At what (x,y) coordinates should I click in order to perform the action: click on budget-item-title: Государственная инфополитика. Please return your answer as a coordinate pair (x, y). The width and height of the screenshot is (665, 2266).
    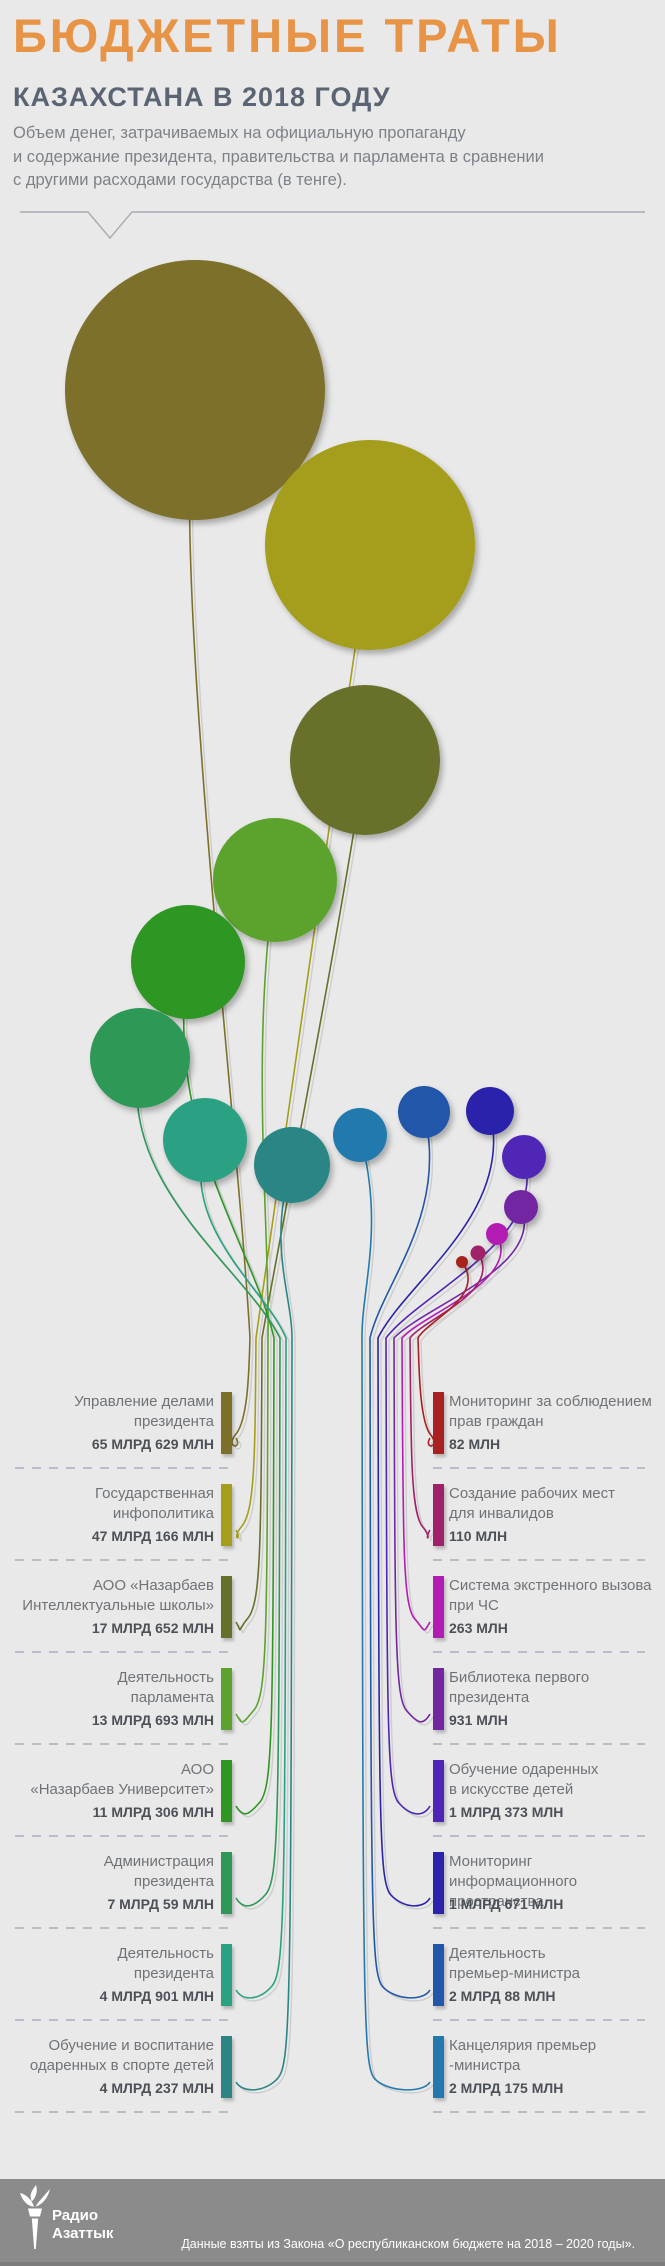
    Looking at the image, I should click on (154, 1503).